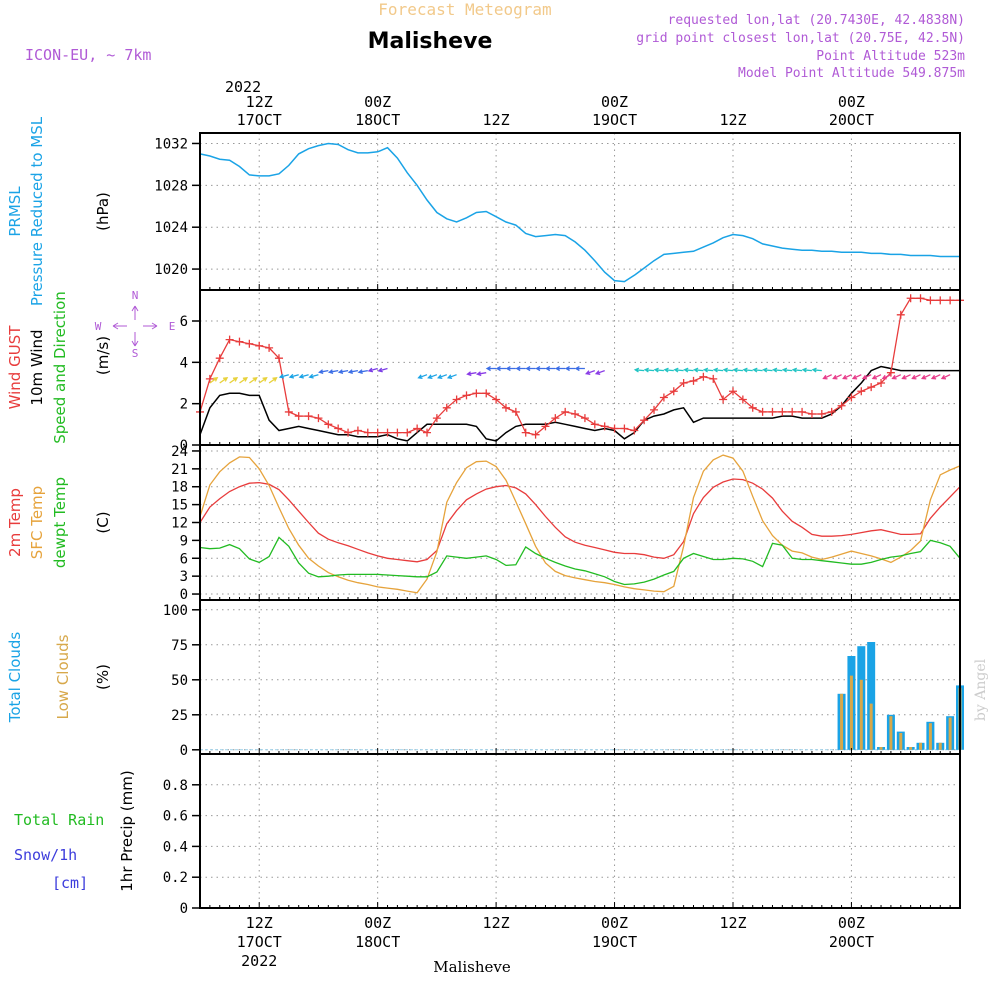 This screenshot has width=1000, height=1000. I want to click on time-label-top: 12Z, so click(496, 120).